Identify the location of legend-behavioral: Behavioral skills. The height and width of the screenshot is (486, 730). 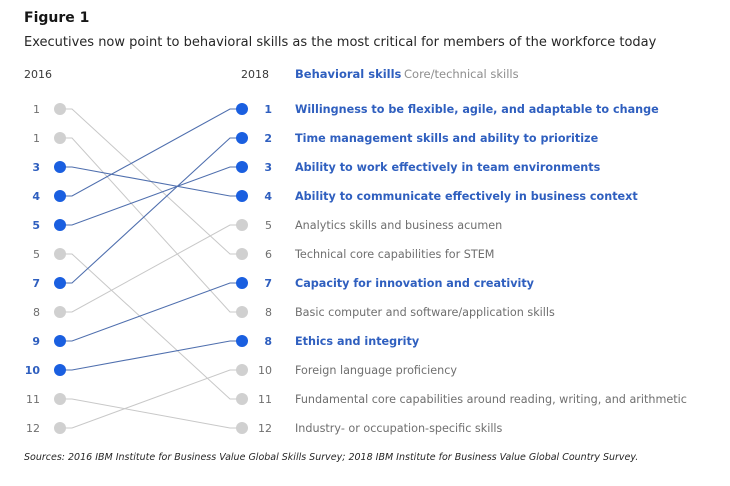
(348, 74).